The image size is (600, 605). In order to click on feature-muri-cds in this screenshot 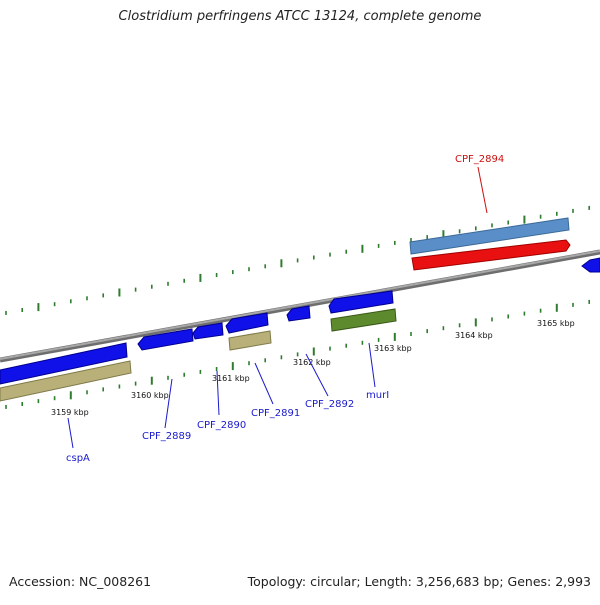, I will do `click(361, 302)`.